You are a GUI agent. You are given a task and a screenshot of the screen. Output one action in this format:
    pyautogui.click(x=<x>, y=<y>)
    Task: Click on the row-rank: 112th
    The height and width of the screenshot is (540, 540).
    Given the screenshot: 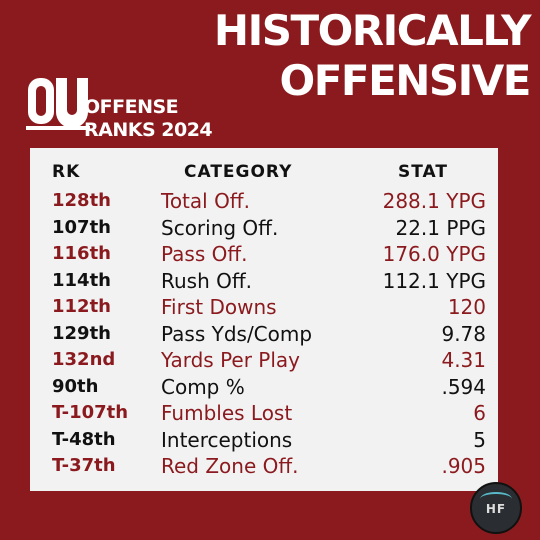 What is the action you would take?
    pyautogui.click(x=81, y=306)
    